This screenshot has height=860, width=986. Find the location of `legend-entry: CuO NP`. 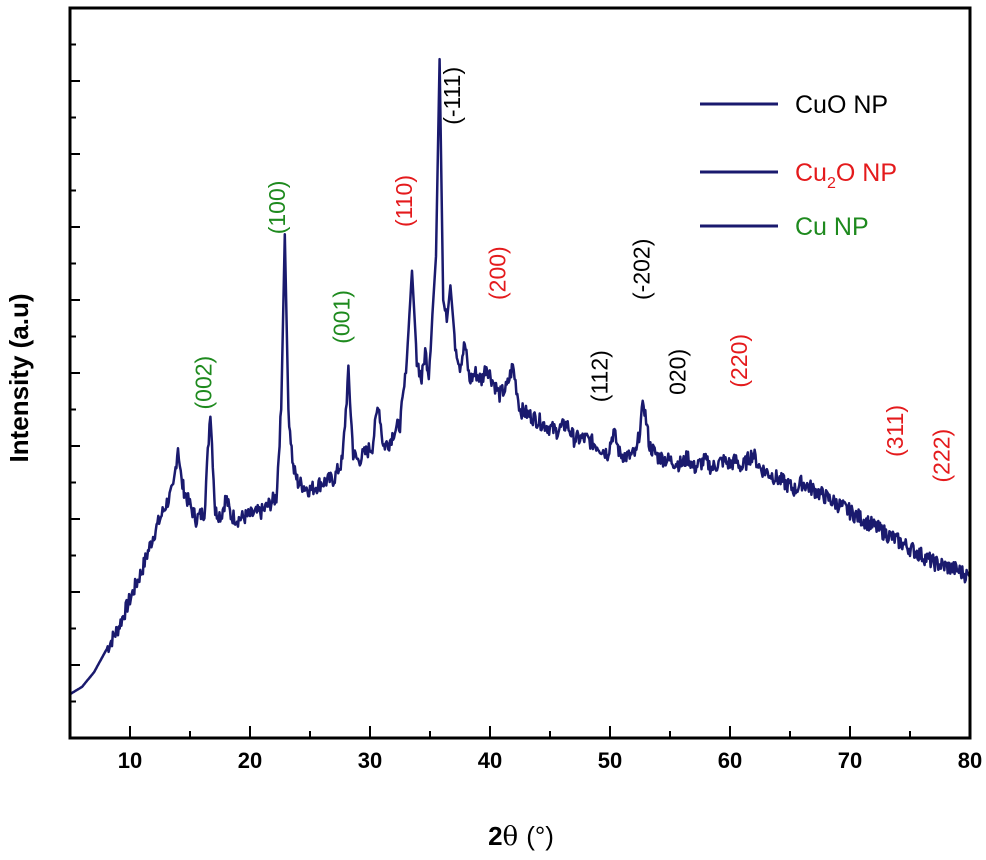

legend-entry: CuO NP is located at coordinates (841, 105).